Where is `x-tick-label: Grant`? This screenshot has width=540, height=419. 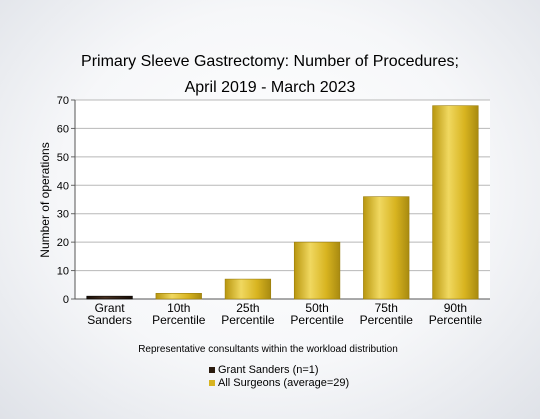 x-tick-label: Grant is located at coordinates (110, 308).